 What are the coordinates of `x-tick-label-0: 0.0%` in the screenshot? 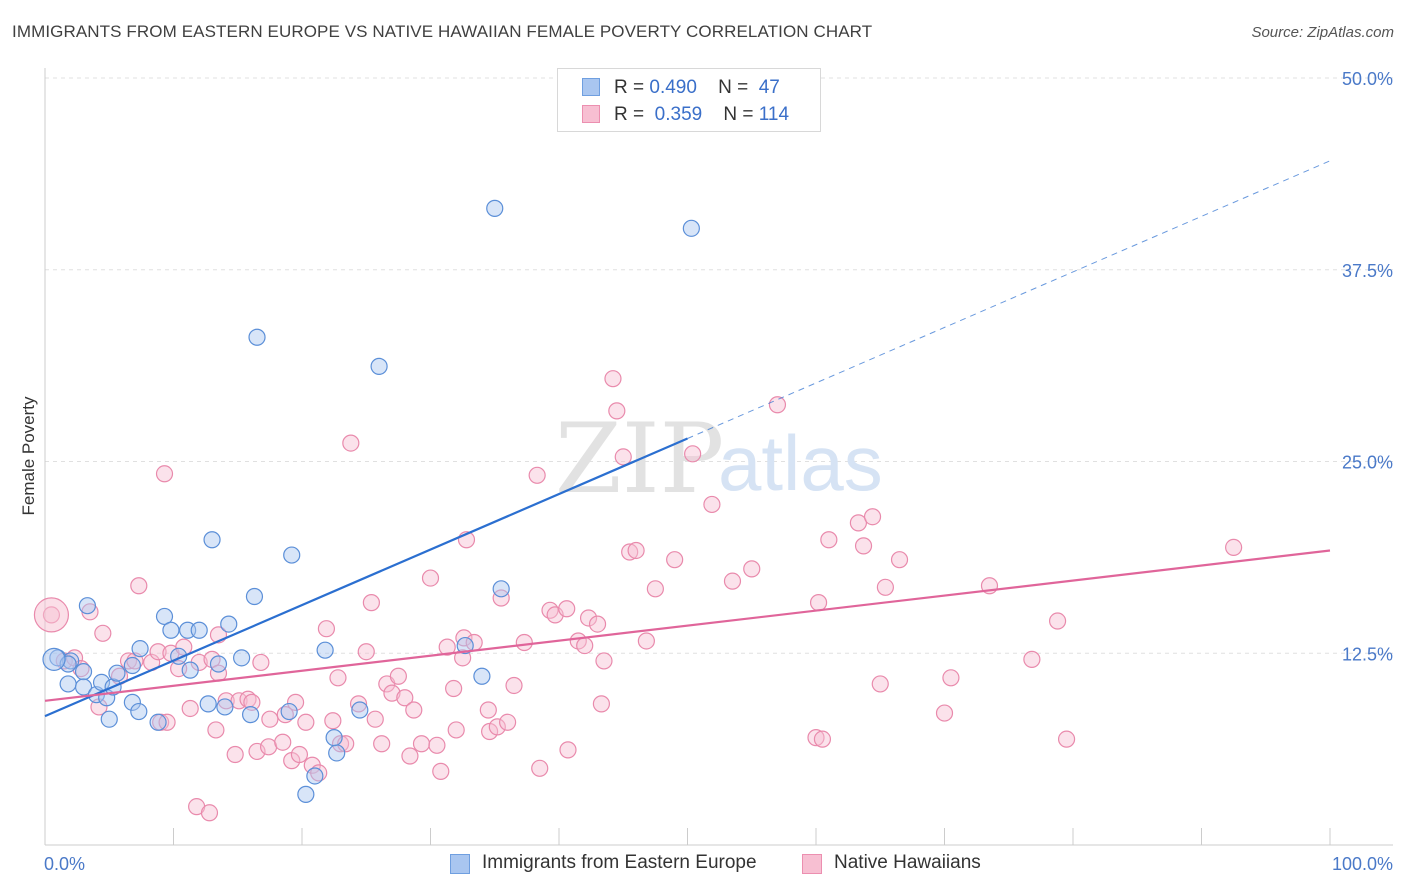 It's located at (64, 864).